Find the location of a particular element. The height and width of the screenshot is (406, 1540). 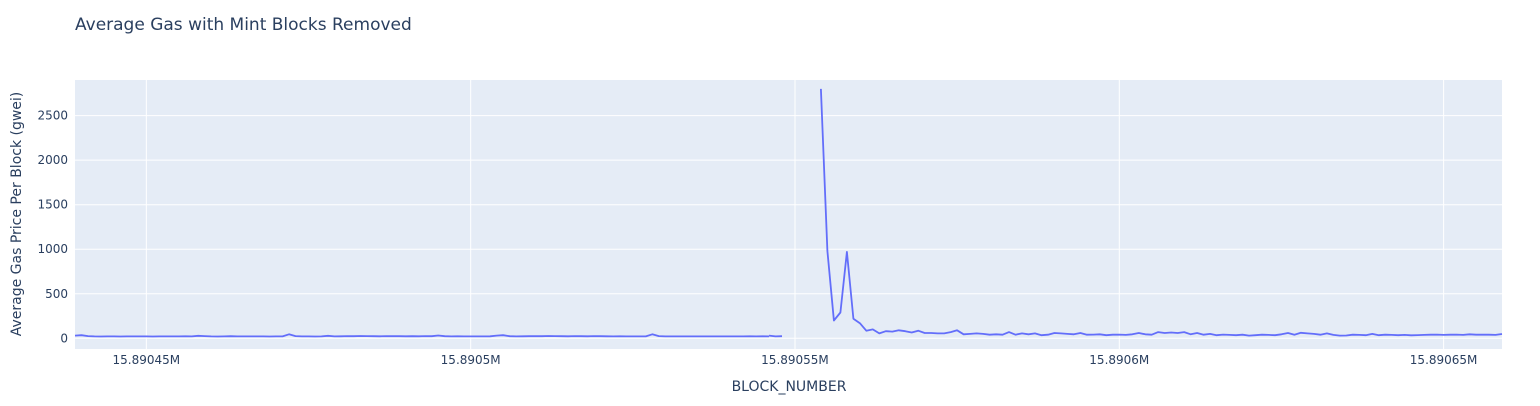

y-tick-label: 500 is located at coordinates (56, 294).